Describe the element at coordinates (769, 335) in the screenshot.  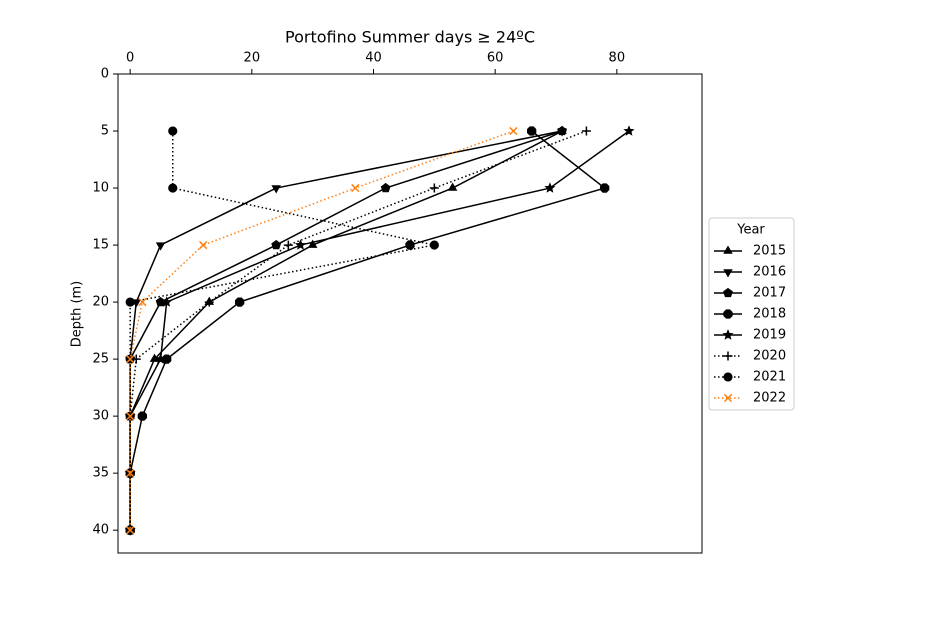
I see `legend-label: 2019` at that location.